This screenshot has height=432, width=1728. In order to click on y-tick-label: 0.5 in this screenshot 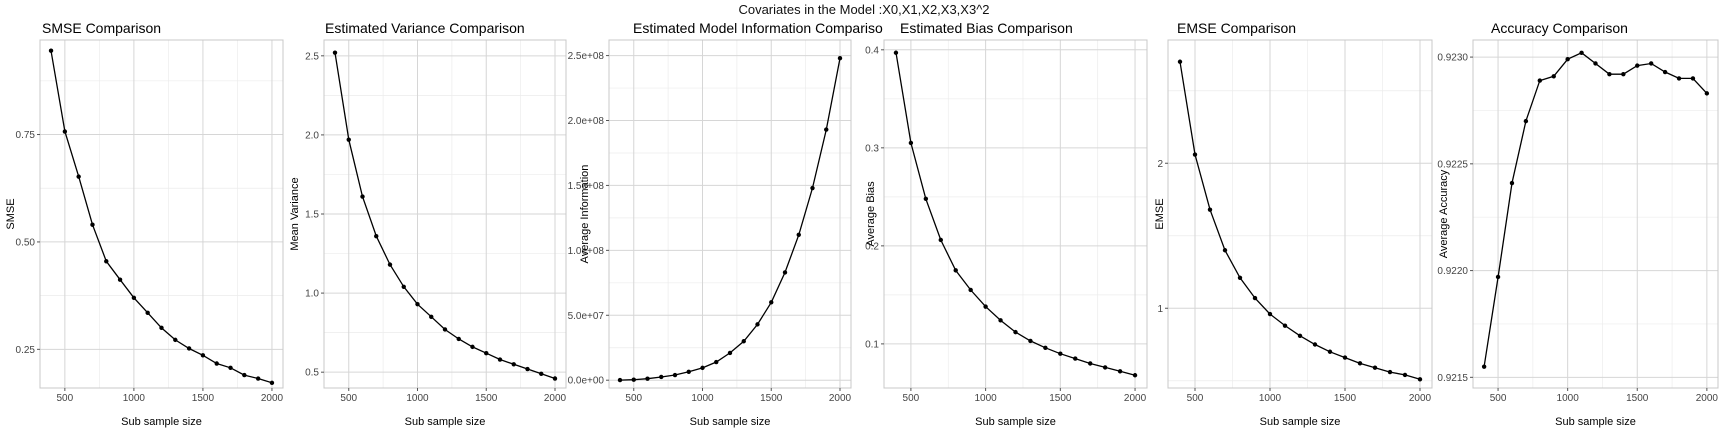, I will do `click(312, 373)`.